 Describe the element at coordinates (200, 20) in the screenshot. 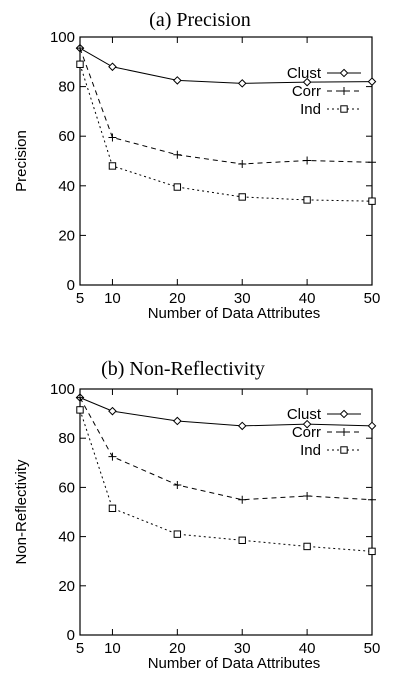

I see `chart-title: (a) Precision` at that location.